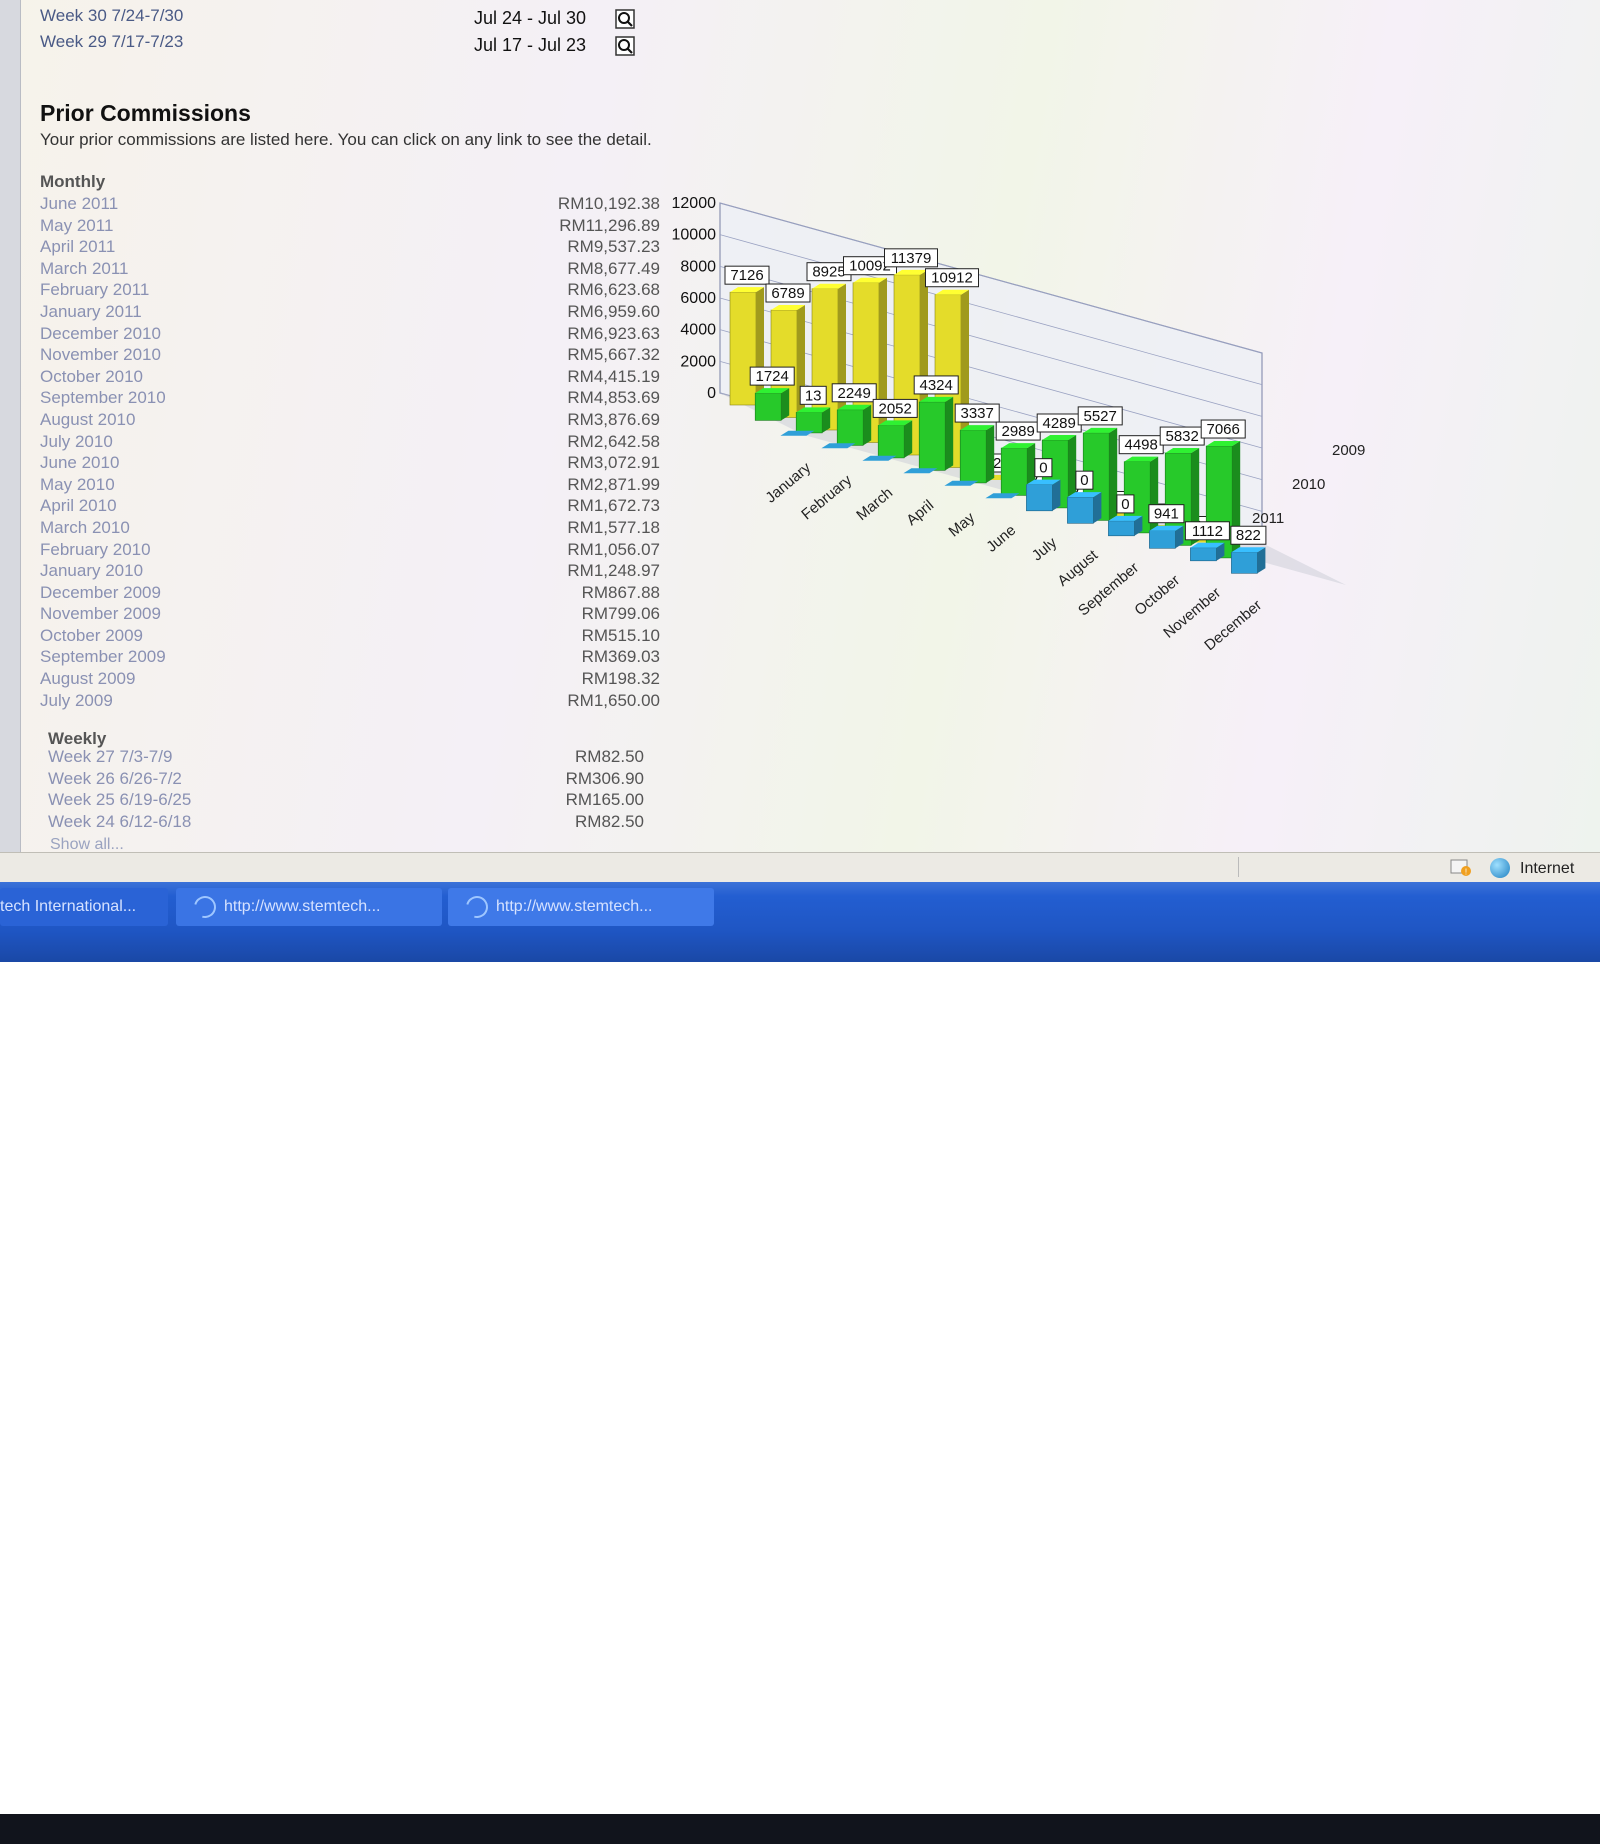 The width and height of the screenshot is (1600, 1844). I want to click on commission-period-link: July 2010, so click(76, 441).